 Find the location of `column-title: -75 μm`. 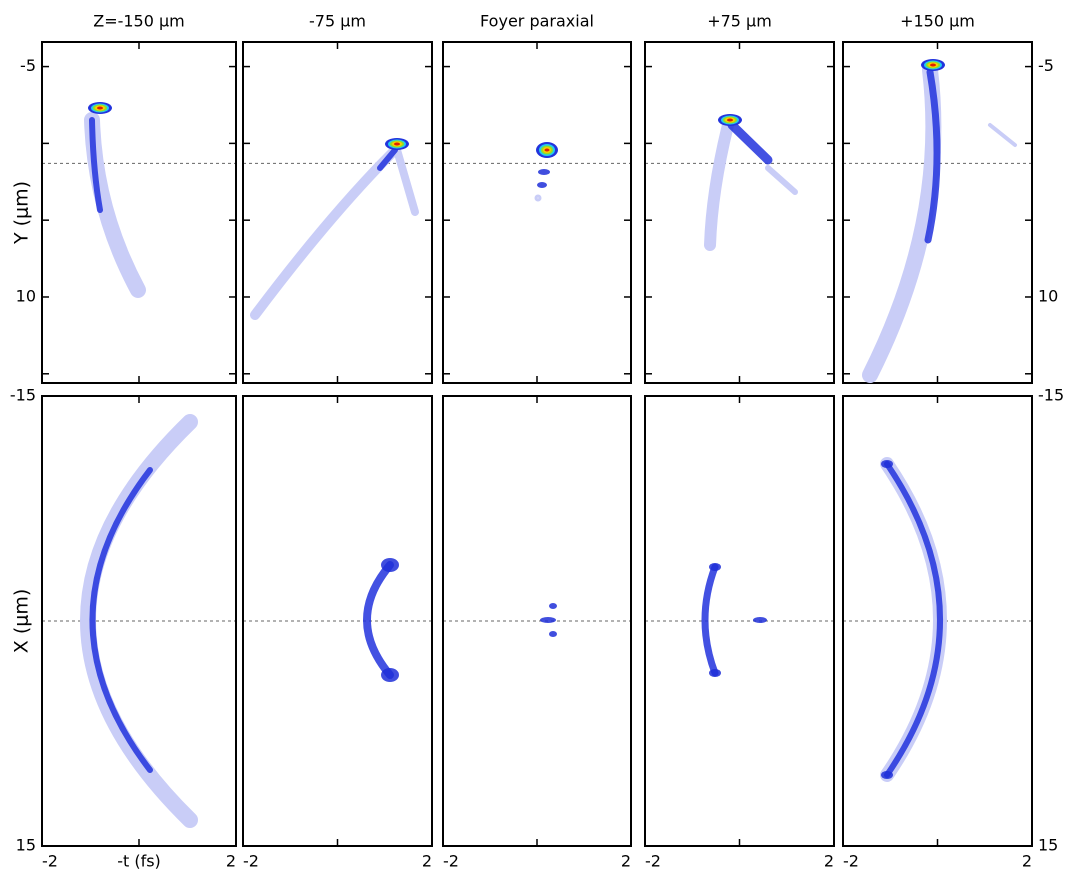

column-title: -75 μm is located at coordinates (337, 21).